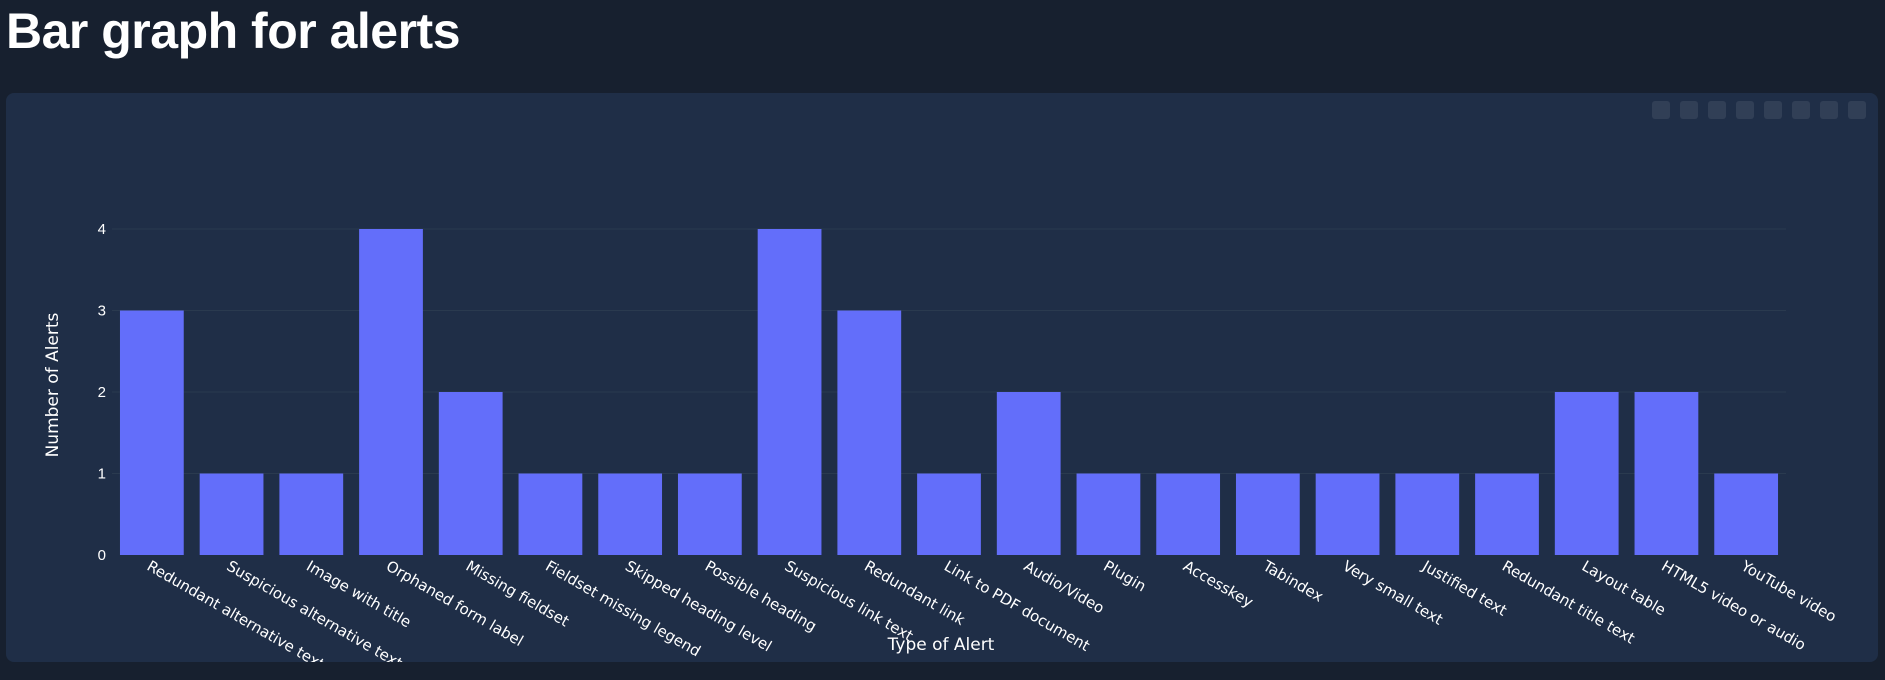 This screenshot has width=1885, height=680. I want to click on y-axis-ticks: 0 1 2 3 4, so click(102, 392).